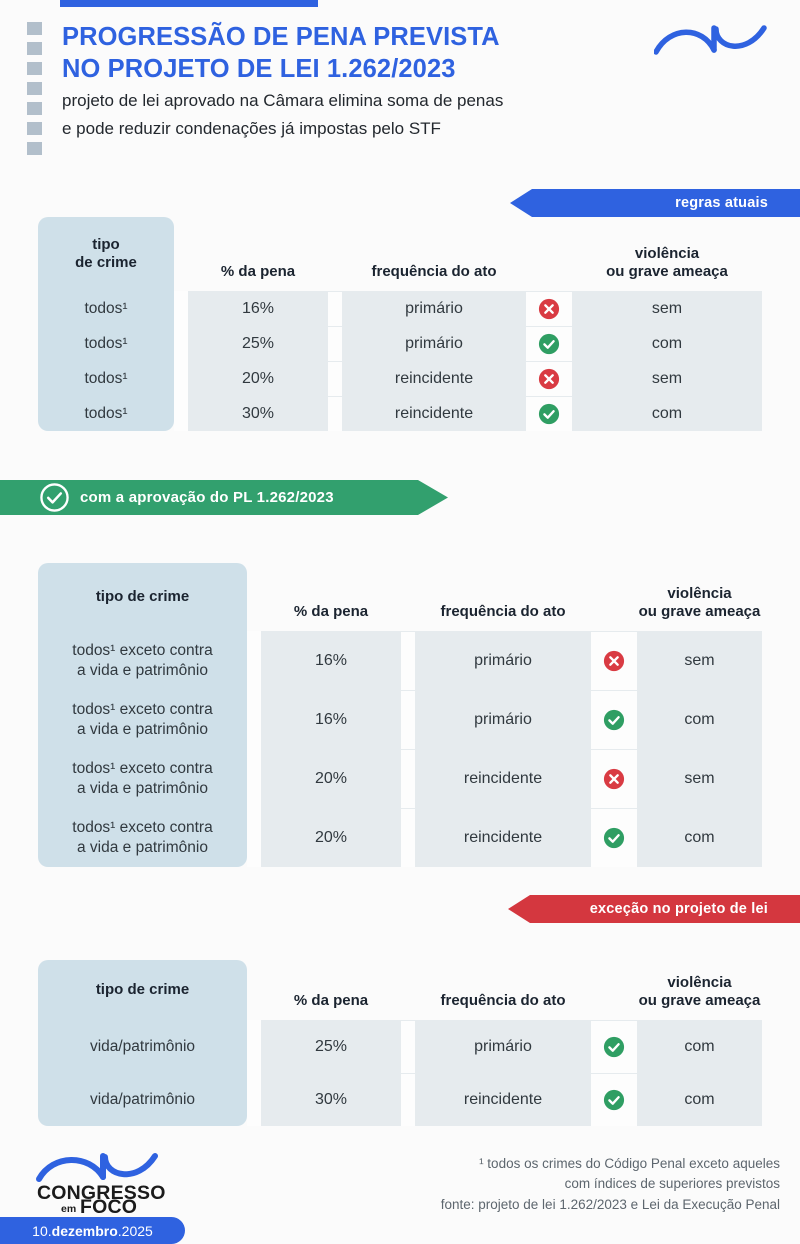  I want to click on banner-com-aprovacao: com a aprovação do PL 1.262/2023, so click(224, 497).